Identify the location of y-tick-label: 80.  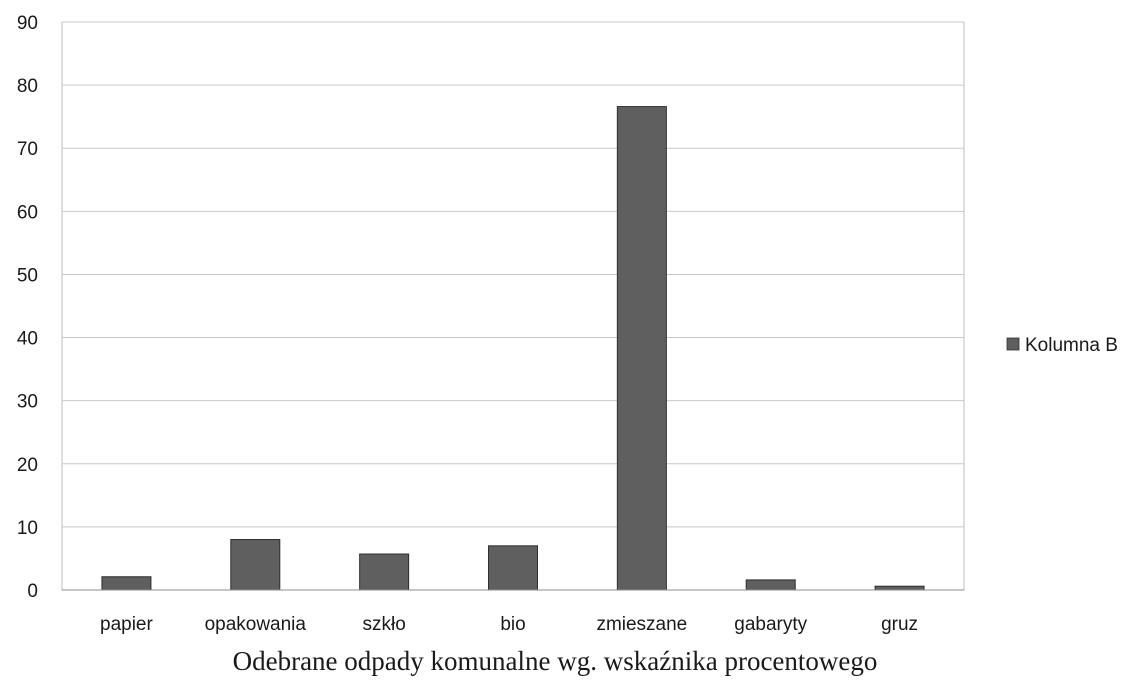
(27, 86).